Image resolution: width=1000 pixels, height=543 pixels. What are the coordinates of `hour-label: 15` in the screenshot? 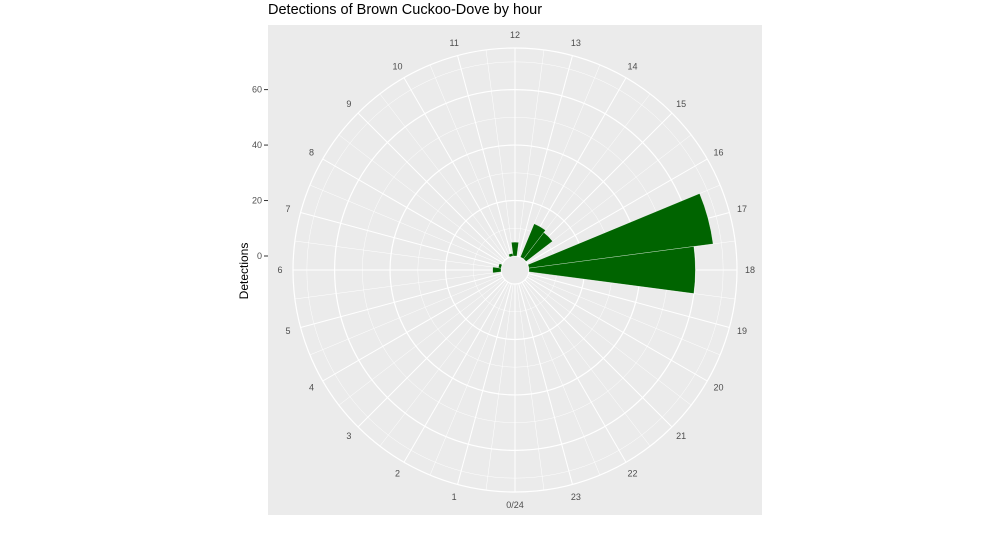 It's located at (681, 104).